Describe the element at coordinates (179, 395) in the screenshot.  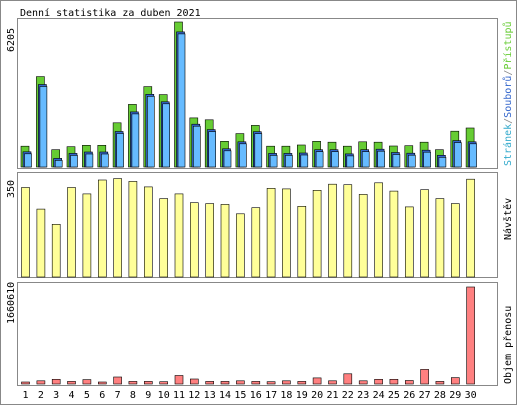
I see `x-label-day-11: 11` at that location.